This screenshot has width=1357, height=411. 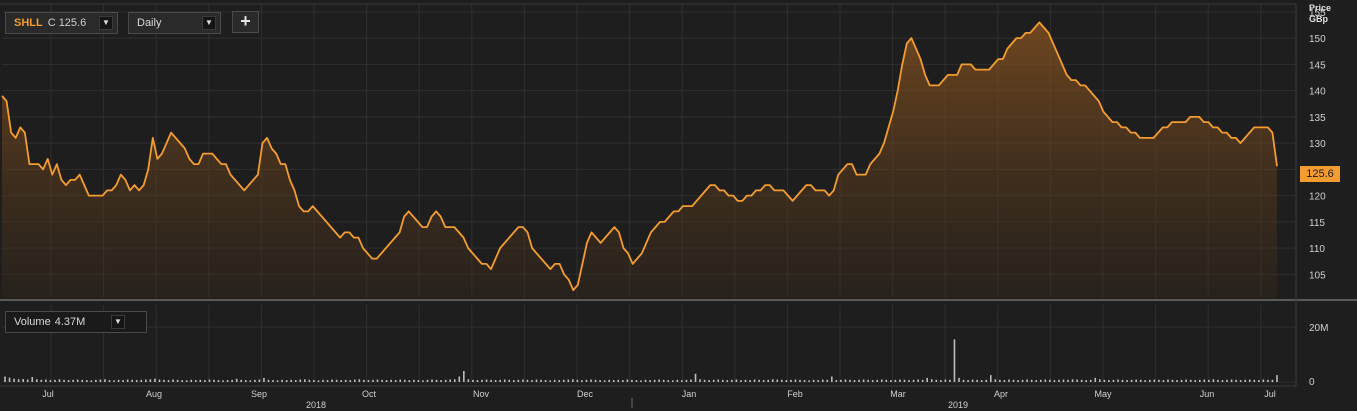 What do you see at coordinates (1320, 174) in the screenshot?
I see `last-price-tag: 125.6` at bounding box center [1320, 174].